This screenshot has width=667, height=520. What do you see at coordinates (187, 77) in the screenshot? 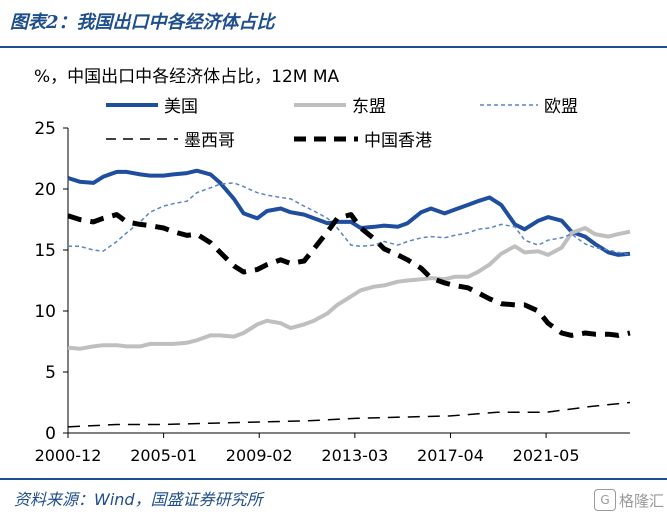
I see `chart-subtitle: %，中国出口中各经济体占比，12M MA` at bounding box center [187, 77].